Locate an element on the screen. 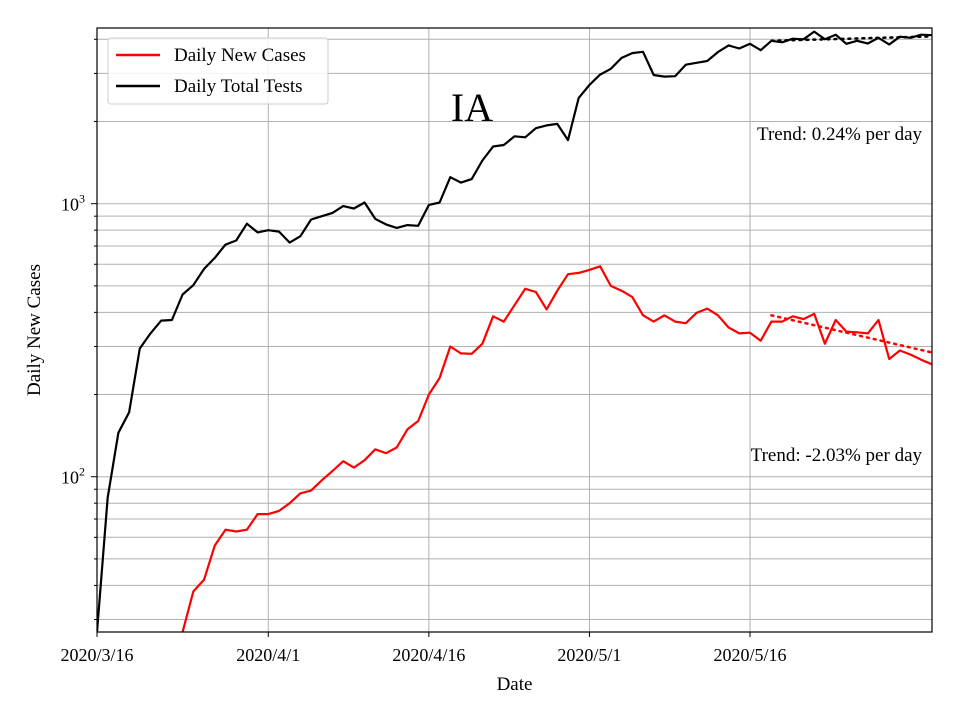 This screenshot has width=960, height=720. legend-box is located at coordinates (218, 71).